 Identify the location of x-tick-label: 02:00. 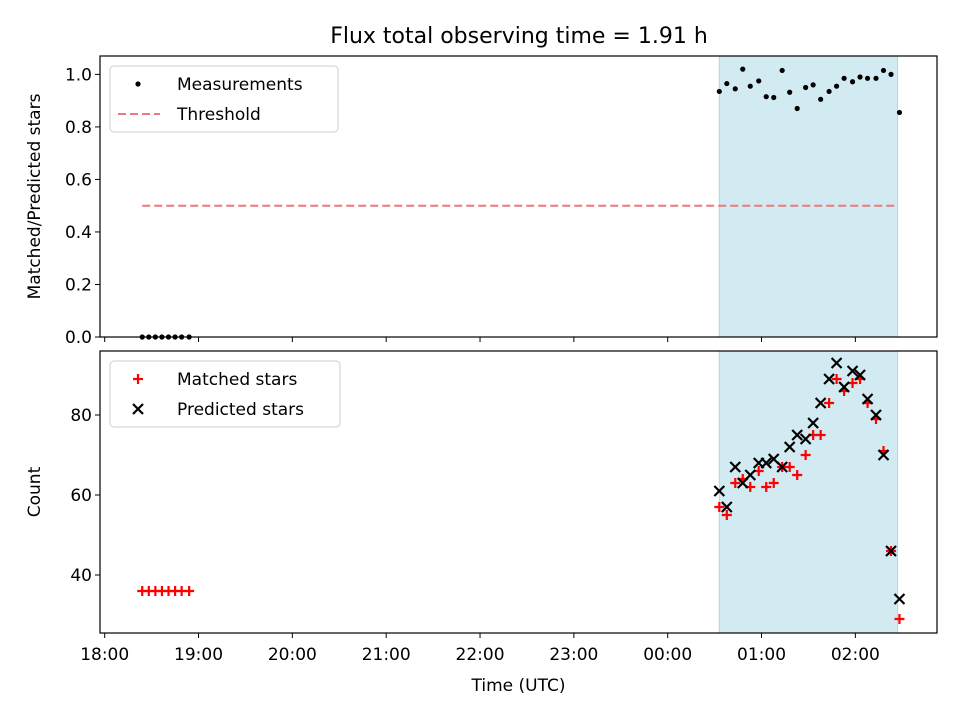
(855, 655).